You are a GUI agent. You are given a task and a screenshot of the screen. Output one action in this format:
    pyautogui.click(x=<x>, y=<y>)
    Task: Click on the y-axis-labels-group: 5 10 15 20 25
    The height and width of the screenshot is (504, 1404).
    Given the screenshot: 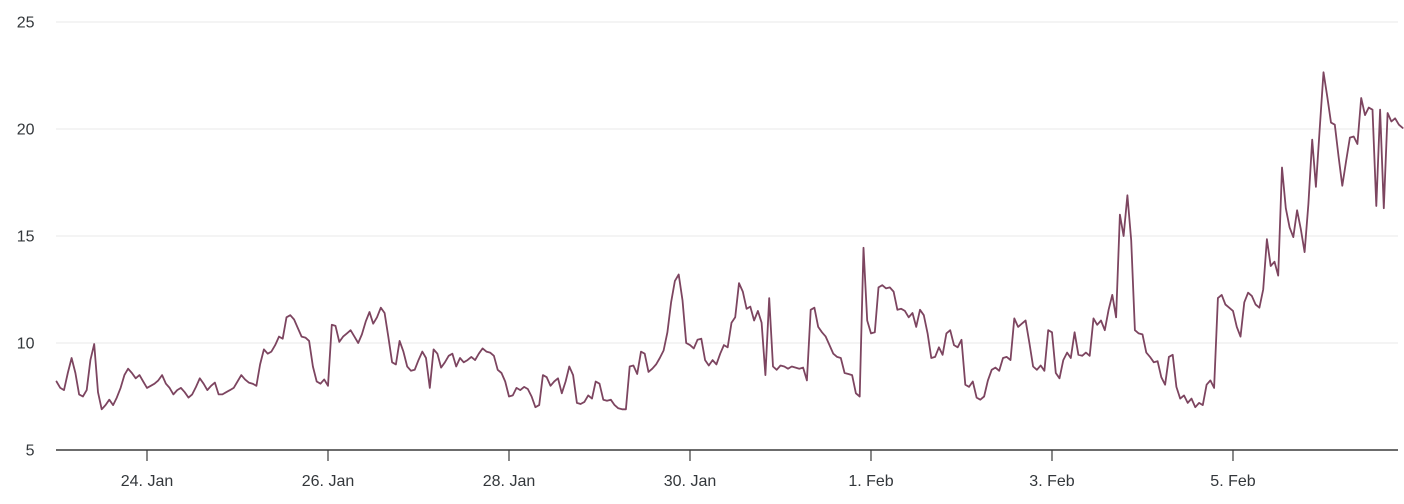 What is the action you would take?
    pyautogui.click(x=26, y=237)
    